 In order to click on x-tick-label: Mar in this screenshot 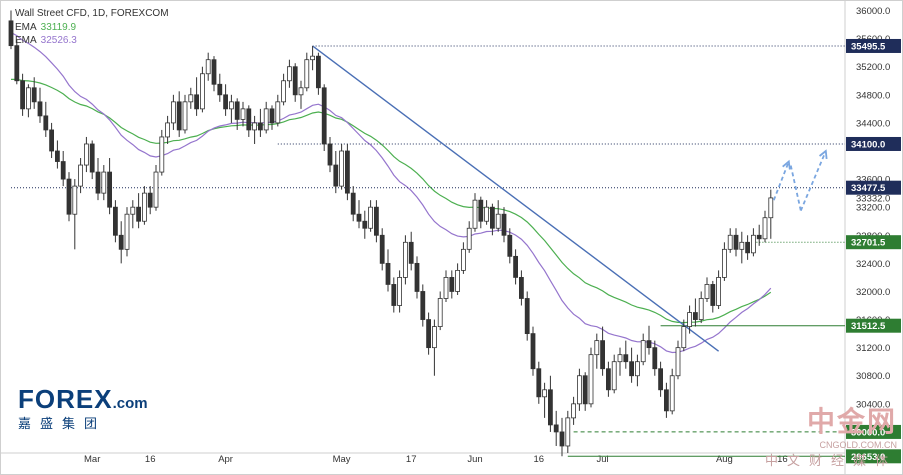, I will do `click(92, 459)`.